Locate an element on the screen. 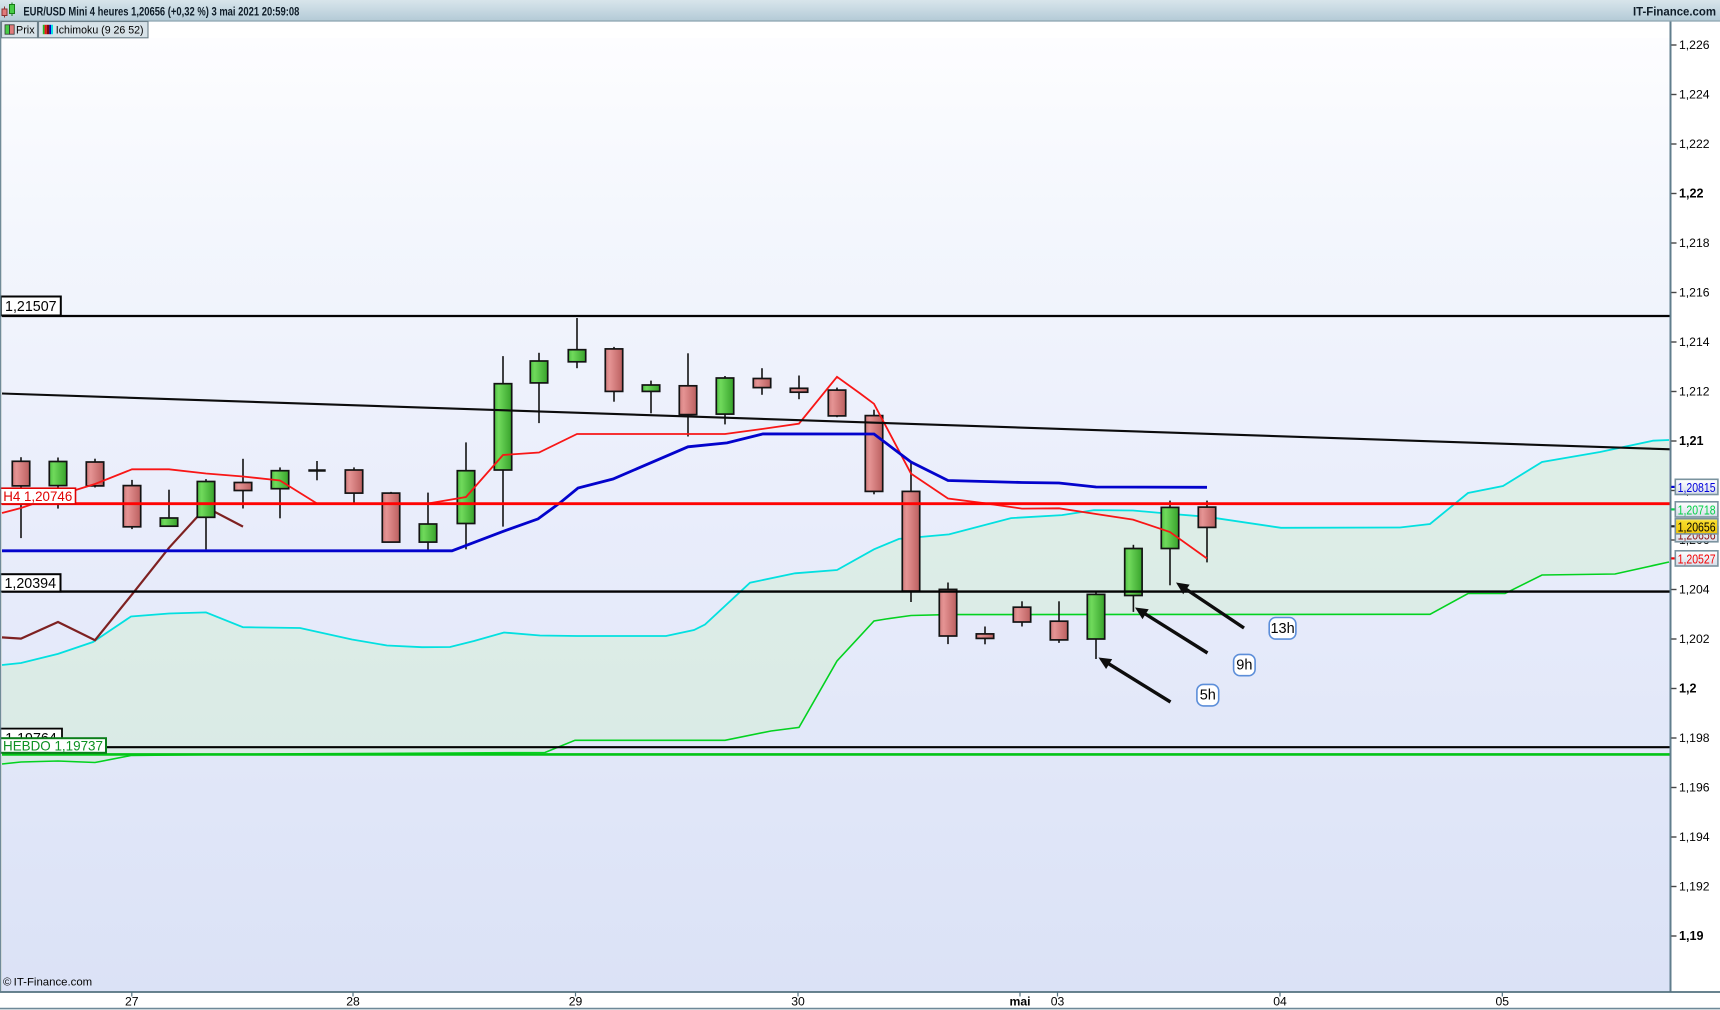 The image size is (1720, 1010). svg-text: 5h is located at coordinates (1208, 696).